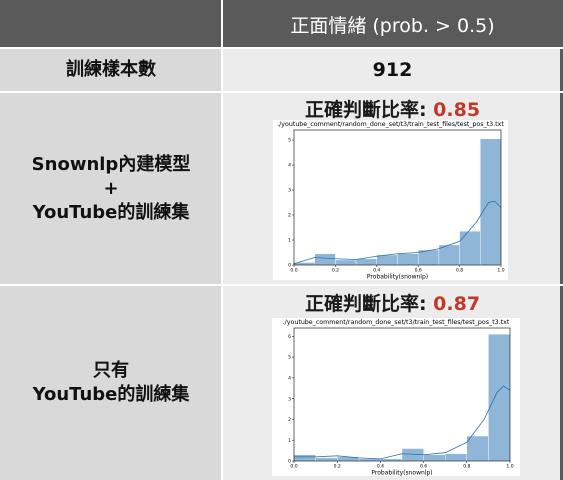  I want to click on label-line: +, so click(111, 188).